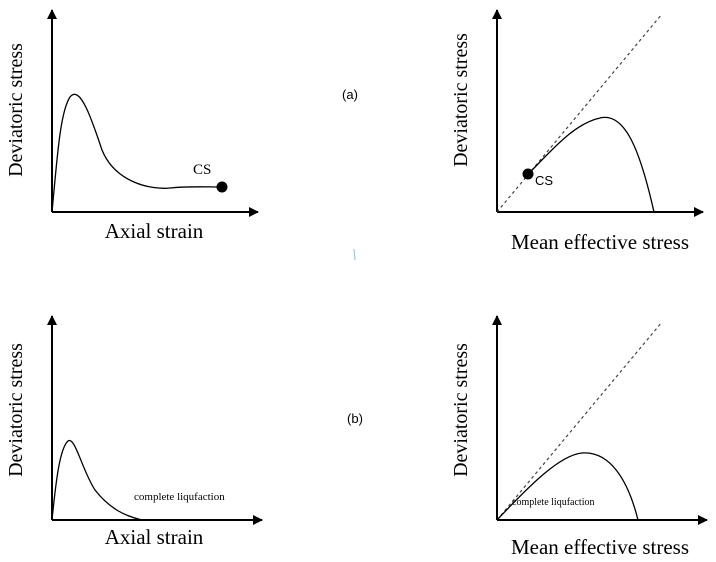 This screenshot has height=562, width=716. What do you see at coordinates (350, 94) in the screenshot?
I see `panel-label-a: (a)` at bounding box center [350, 94].